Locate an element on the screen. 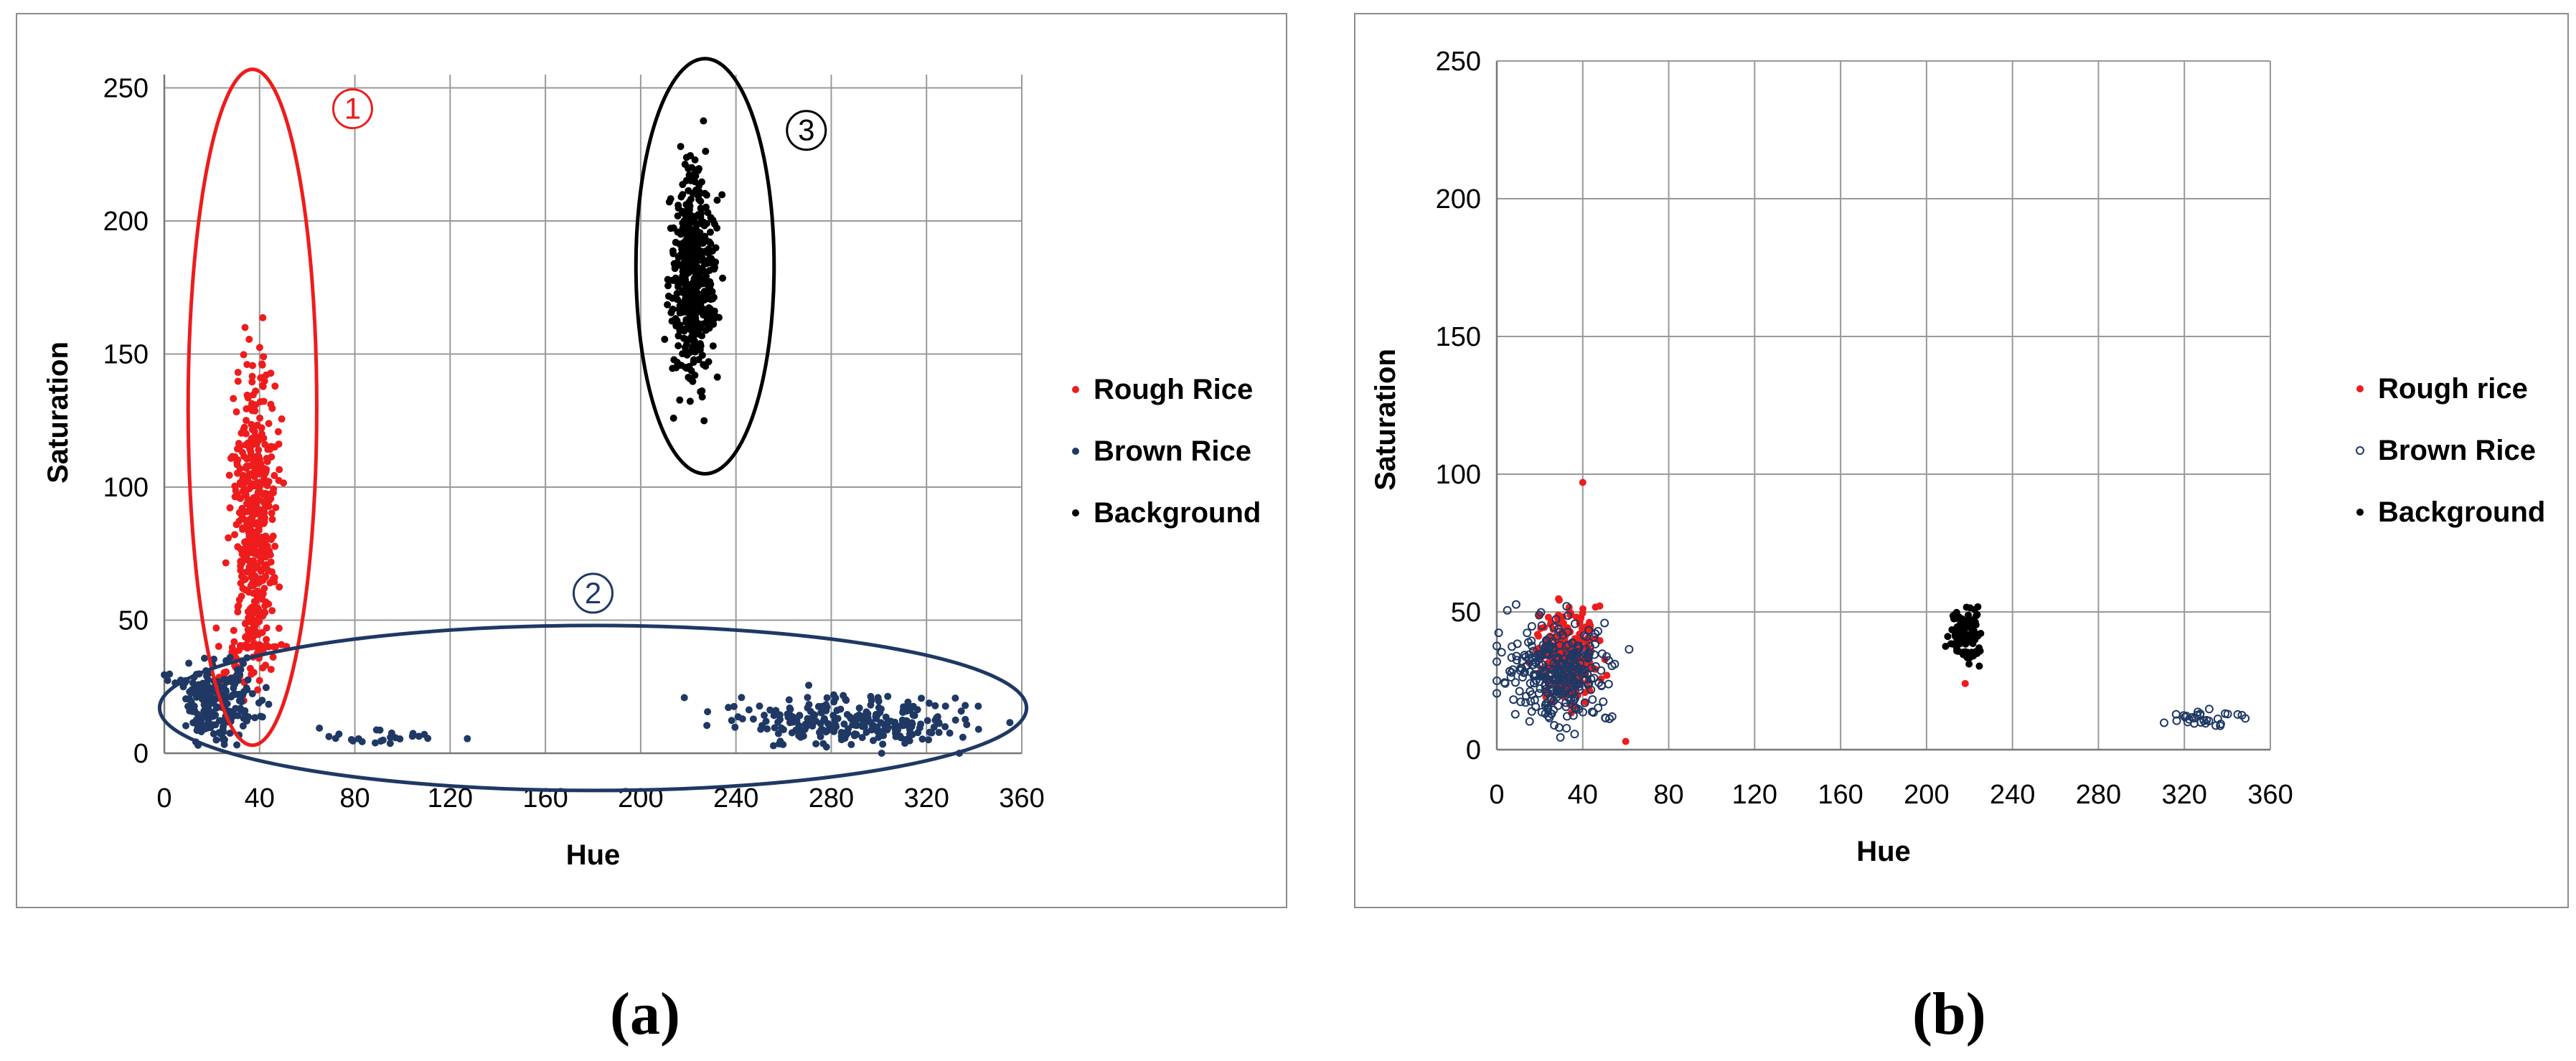  y-tick-label: 0 is located at coordinates (141, 754).